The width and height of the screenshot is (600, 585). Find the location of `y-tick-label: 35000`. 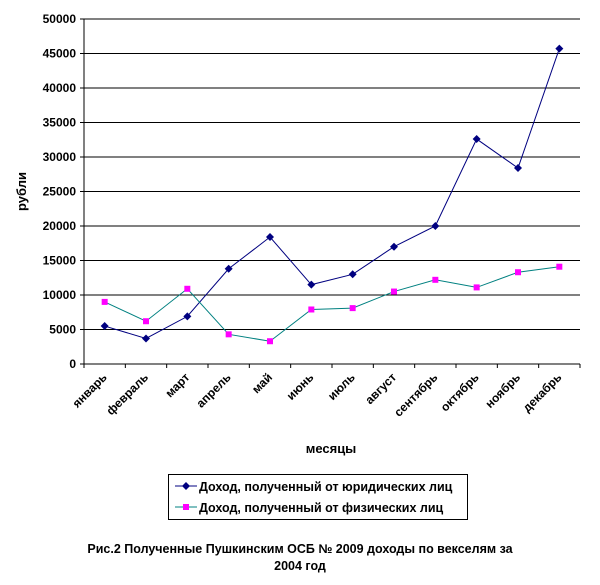

y-tick-label: 35000 is located at coordinates (60, 123).